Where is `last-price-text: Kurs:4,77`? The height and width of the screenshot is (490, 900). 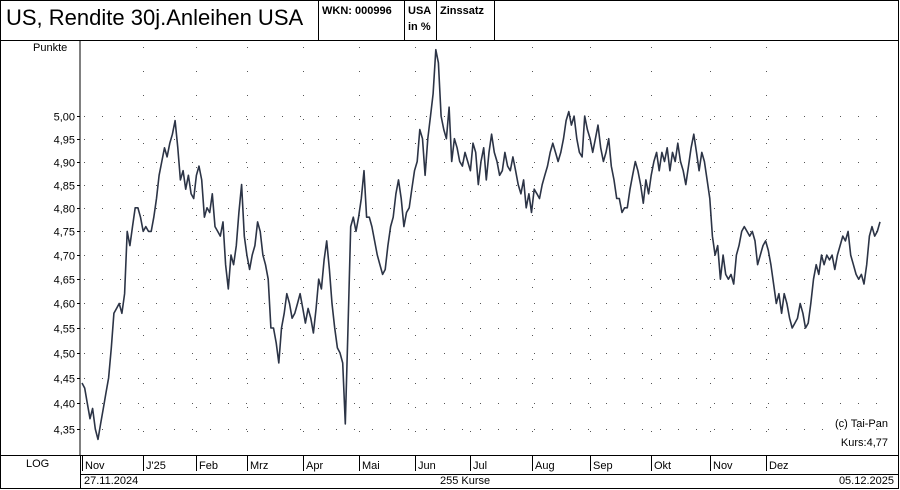 last-price-text: Kurs:4,77 is located at coordinates (864, 443).